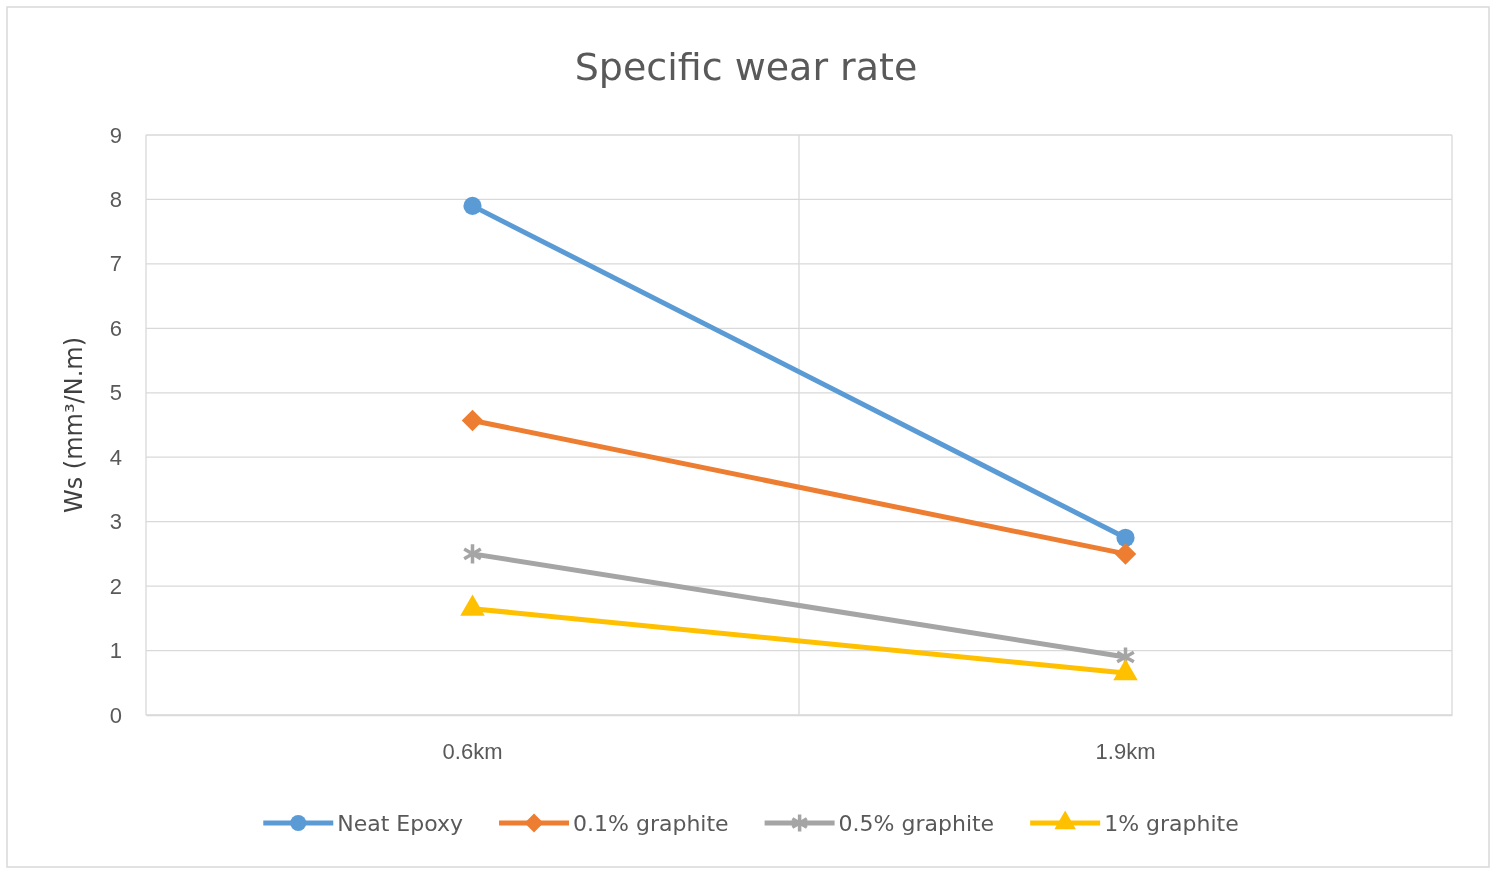 This screenshot has height=871, width=1498. Describe the element at coordinates (115, 135) in the screenshot. I see `y-tick-label: 9` at that location.